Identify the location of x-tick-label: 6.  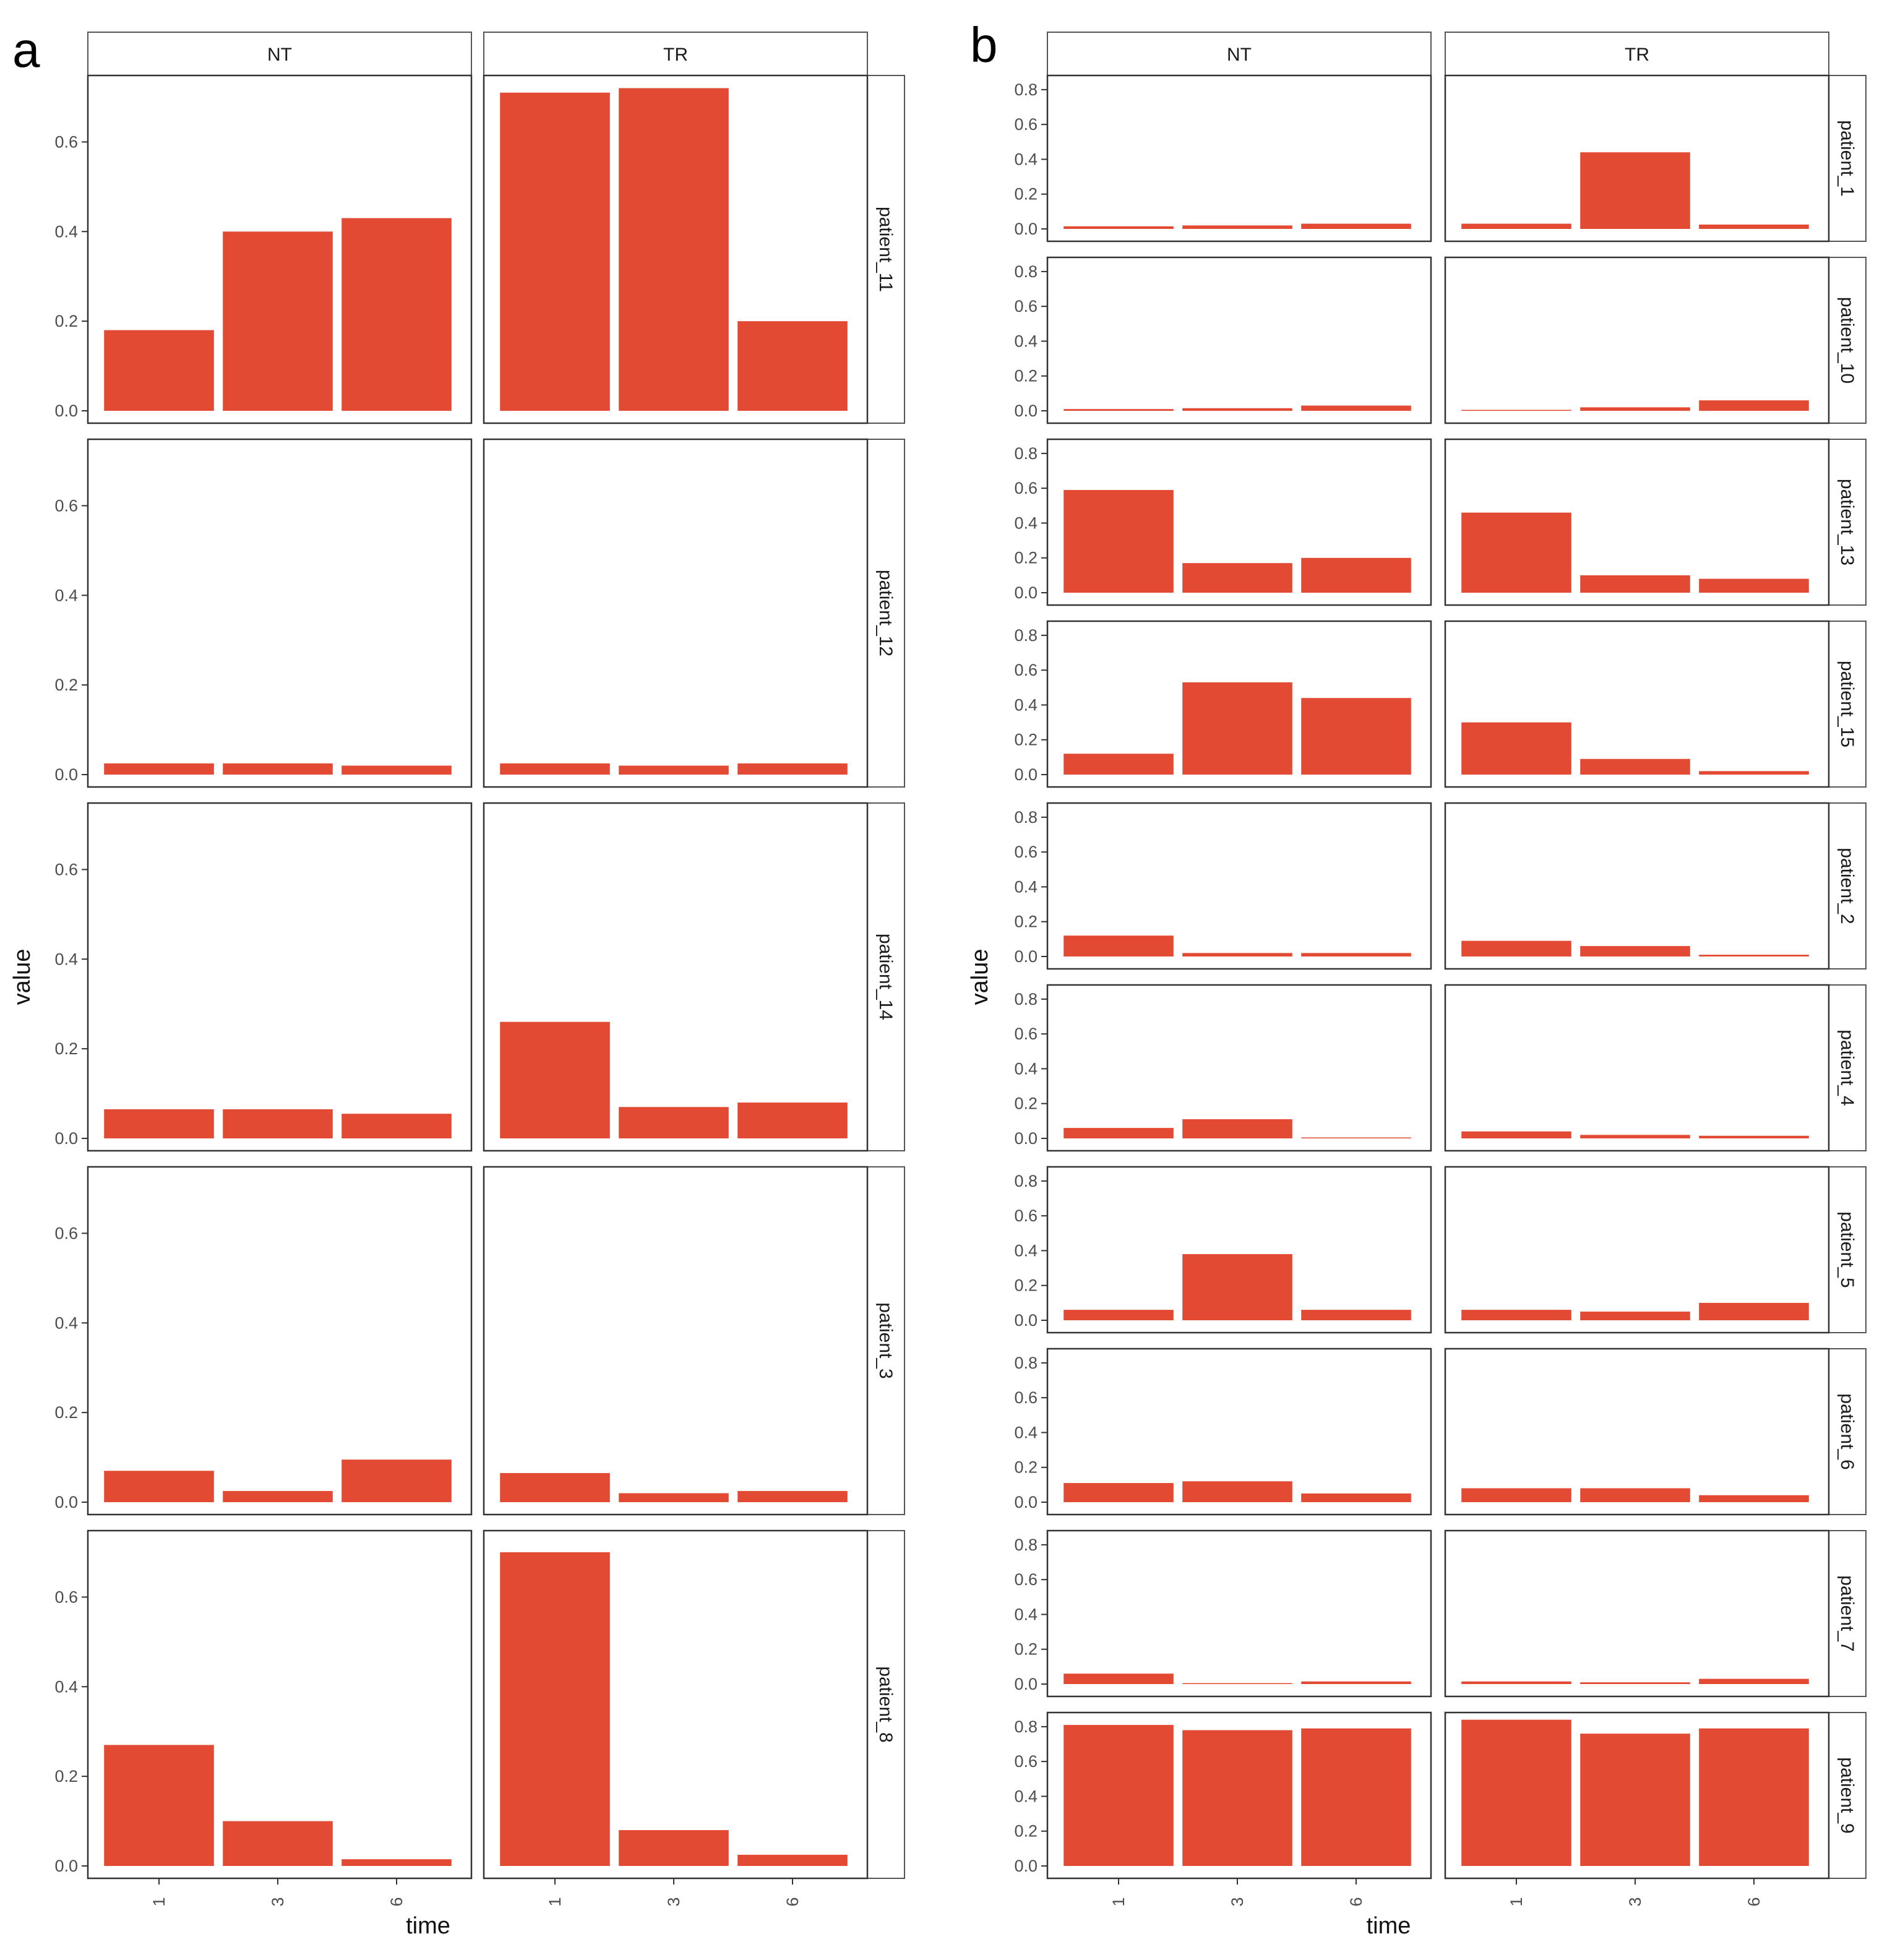
(792, 1902).